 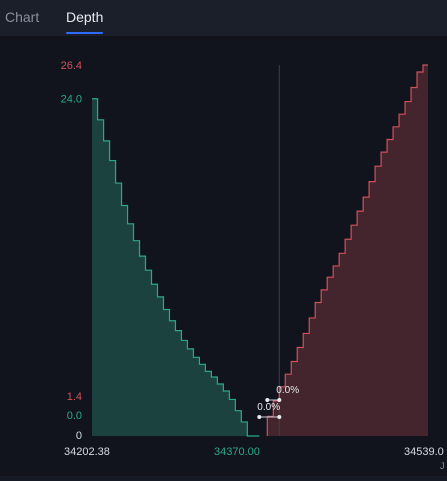 I want to click on bid-spread-dot-left, so click(x=259, y=417).